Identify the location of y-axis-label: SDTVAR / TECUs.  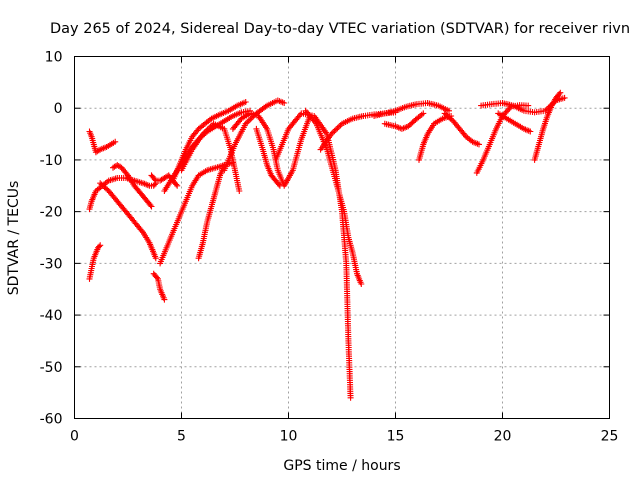
(14, 238).